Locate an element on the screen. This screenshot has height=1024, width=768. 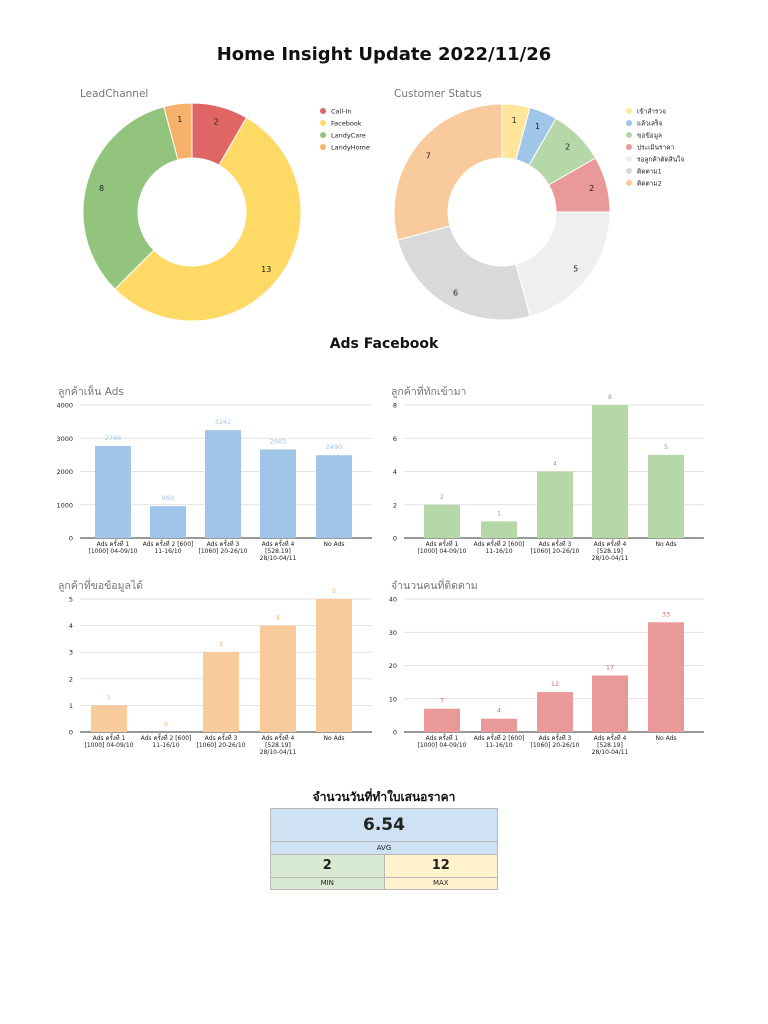
y-tick-label: 6 is located at coordinates (395, 439).